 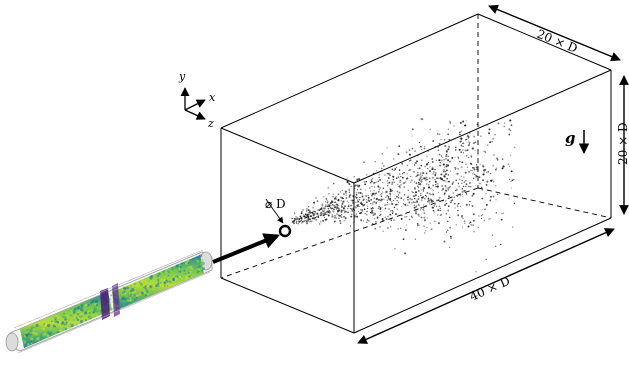 I want to click on diameter-leader-line, so click(x=276, y=214).